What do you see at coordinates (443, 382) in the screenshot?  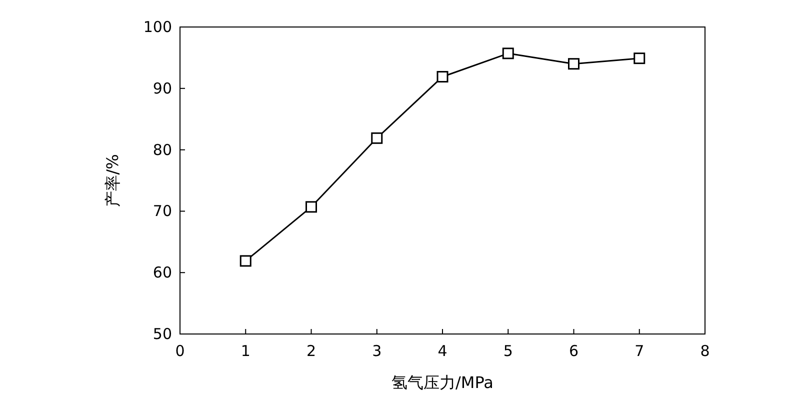 I see `x-axis-title: 氢气压力/MPa` at bounding box center [443, 382].